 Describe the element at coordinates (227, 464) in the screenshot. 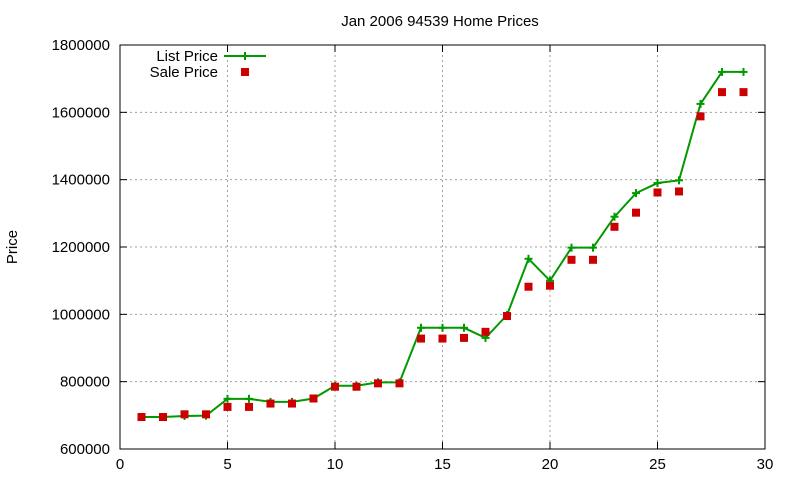

I see `x-tick-label: 5` at that location.